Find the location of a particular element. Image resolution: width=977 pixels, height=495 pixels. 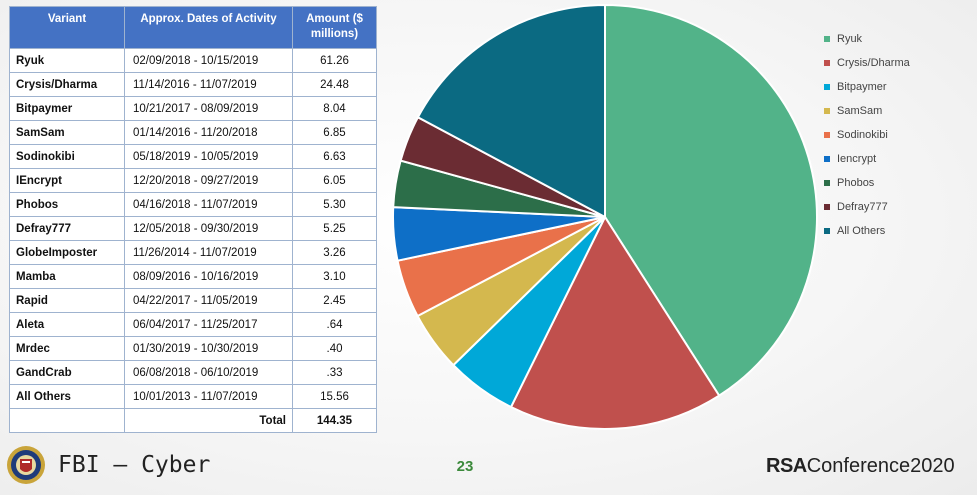

table-total-row: Total 144.35 is located at coordinates (193, 420).